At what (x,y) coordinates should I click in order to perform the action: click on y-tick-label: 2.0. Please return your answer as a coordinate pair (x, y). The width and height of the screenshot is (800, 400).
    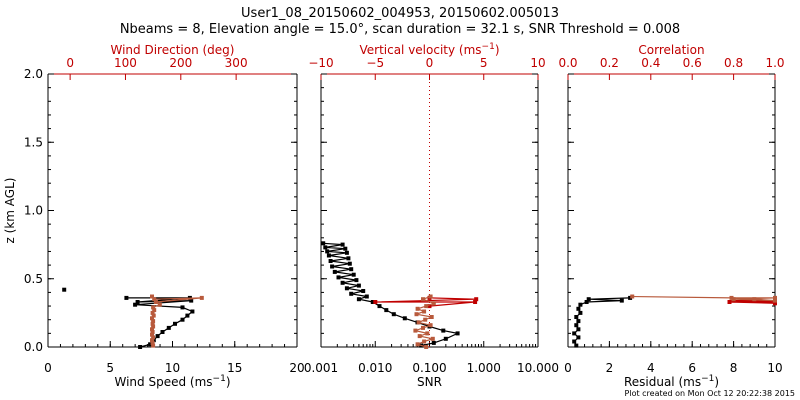
    Looking at the image, I should click on (33, 74).